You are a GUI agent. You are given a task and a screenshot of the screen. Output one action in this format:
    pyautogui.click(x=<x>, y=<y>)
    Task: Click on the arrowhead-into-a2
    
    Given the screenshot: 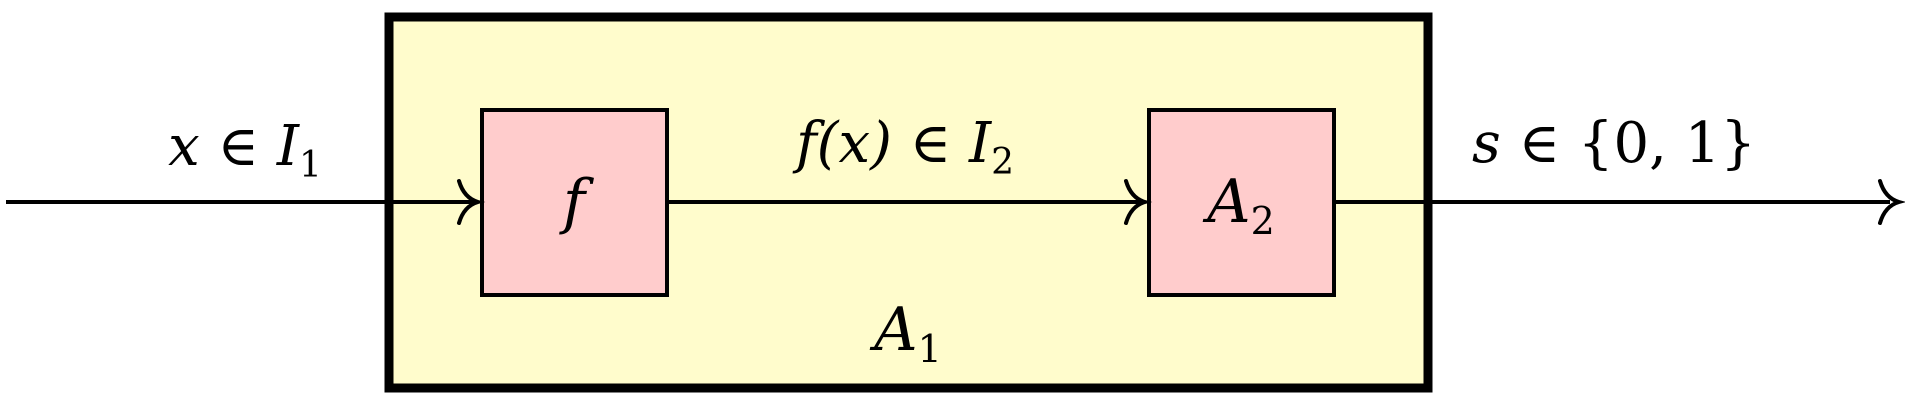 What is the action you would take?
    pyautogui.click(x=1138, y=202)
    